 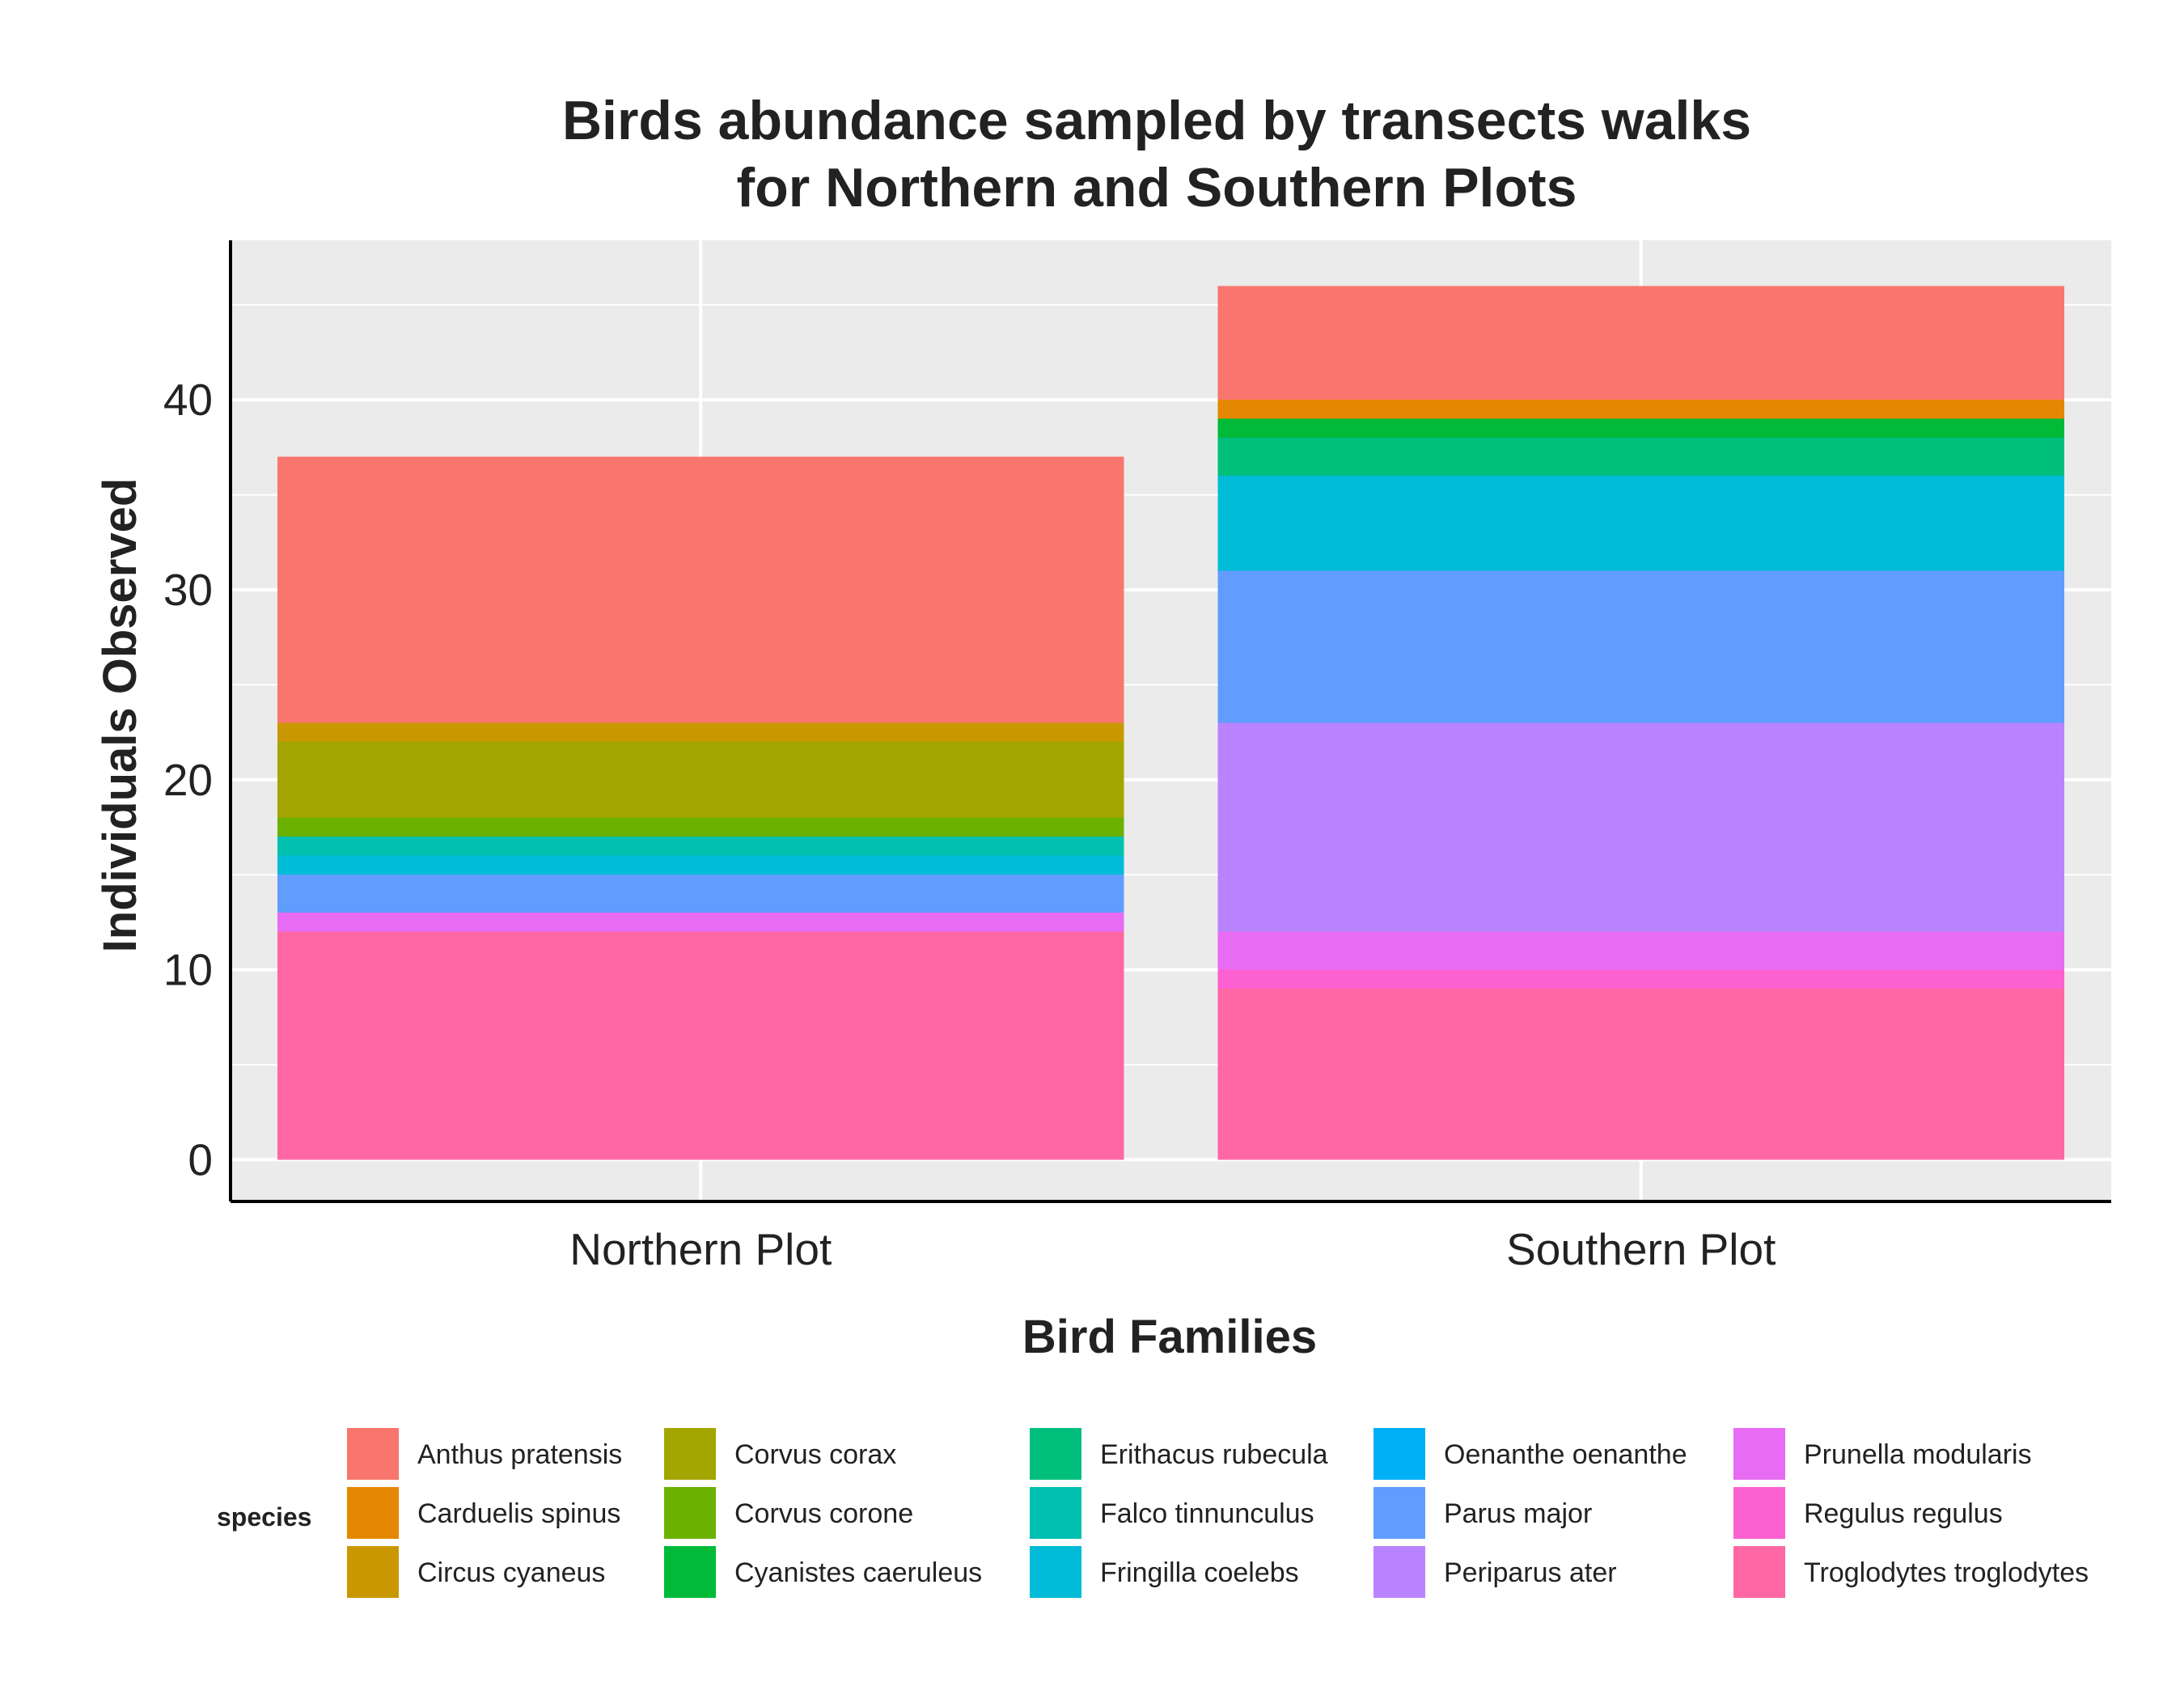 I want to click on legend-label: Fringilla coelebs, so click(x=1199, y=1572).